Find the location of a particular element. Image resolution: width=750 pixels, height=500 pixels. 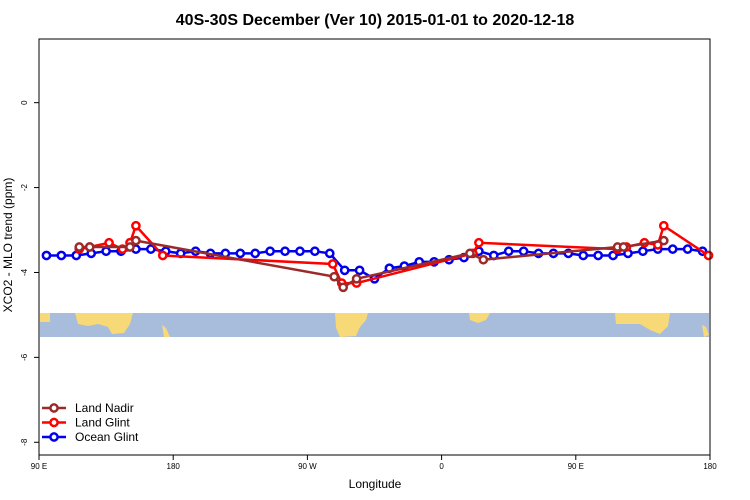

legend-label-land-glint: Land Glint is located at coordinates (102, 423).